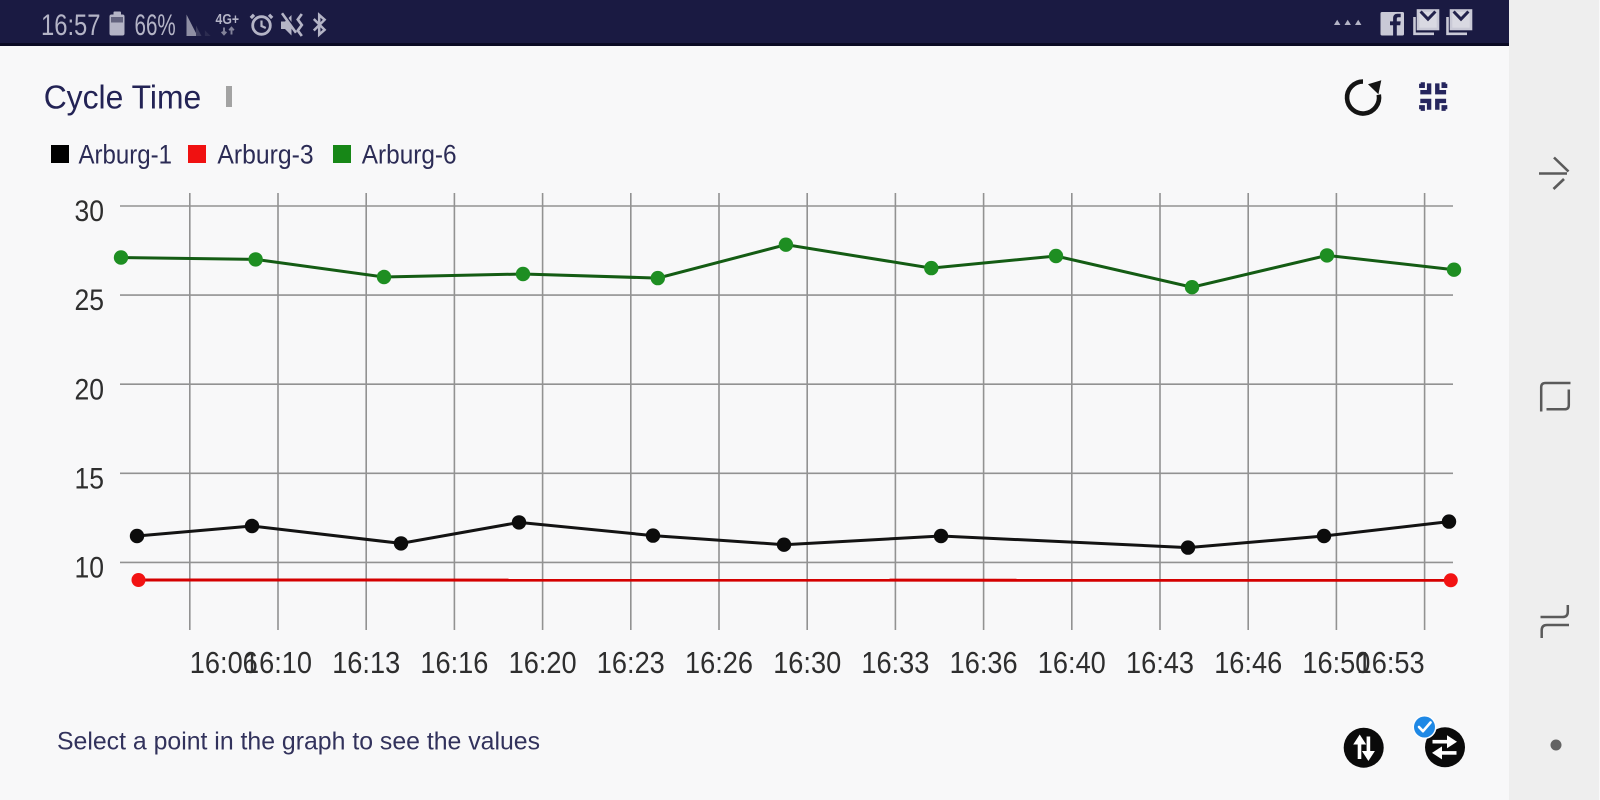 Image resolution: width=1600 pixels, height=800 pixels. Describe the element at coordinates (984, 662) in the screenshot. I see `svg-text: 16:36` at that location.